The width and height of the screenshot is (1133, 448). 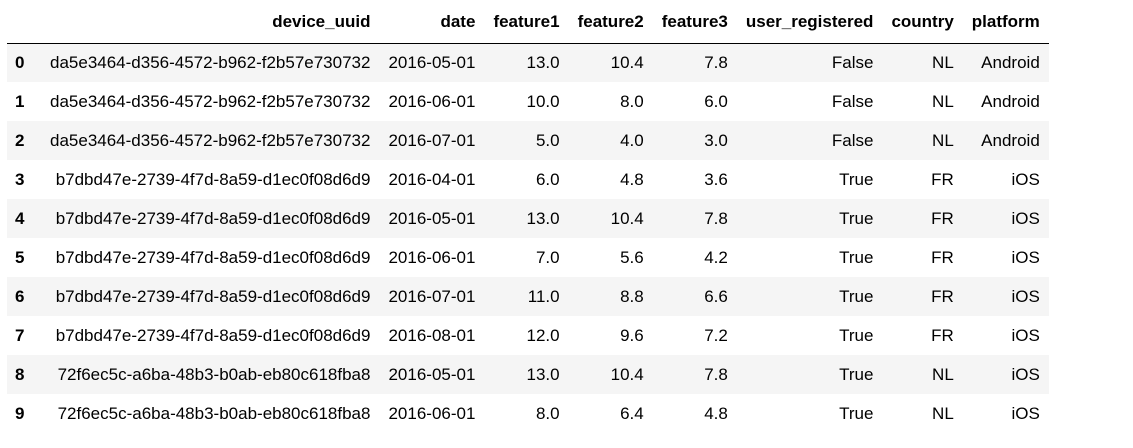 What do you see at coordinates (24, 22) in the screenshot?
I see `index-header` at bounding box center [24, 22].